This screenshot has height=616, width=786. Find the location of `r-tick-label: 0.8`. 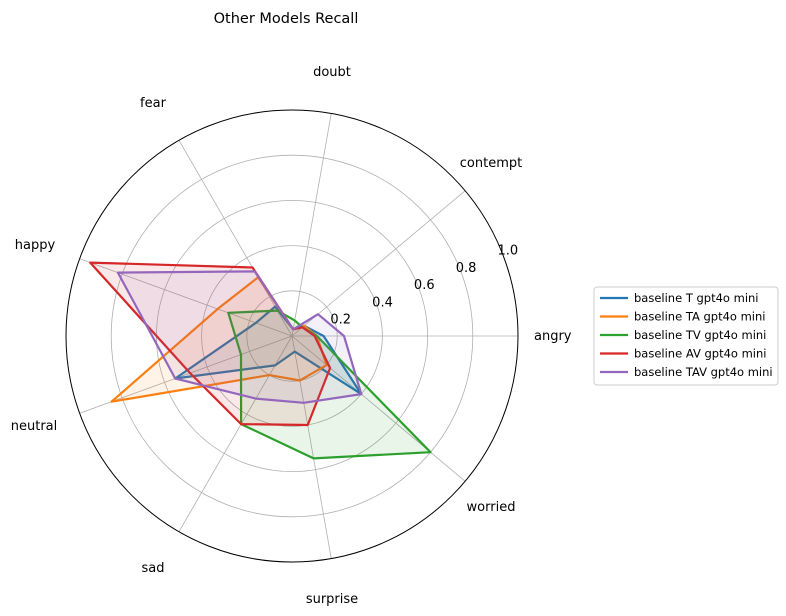

r-tick-label: 0.8 is located at coordinates (466, 268).